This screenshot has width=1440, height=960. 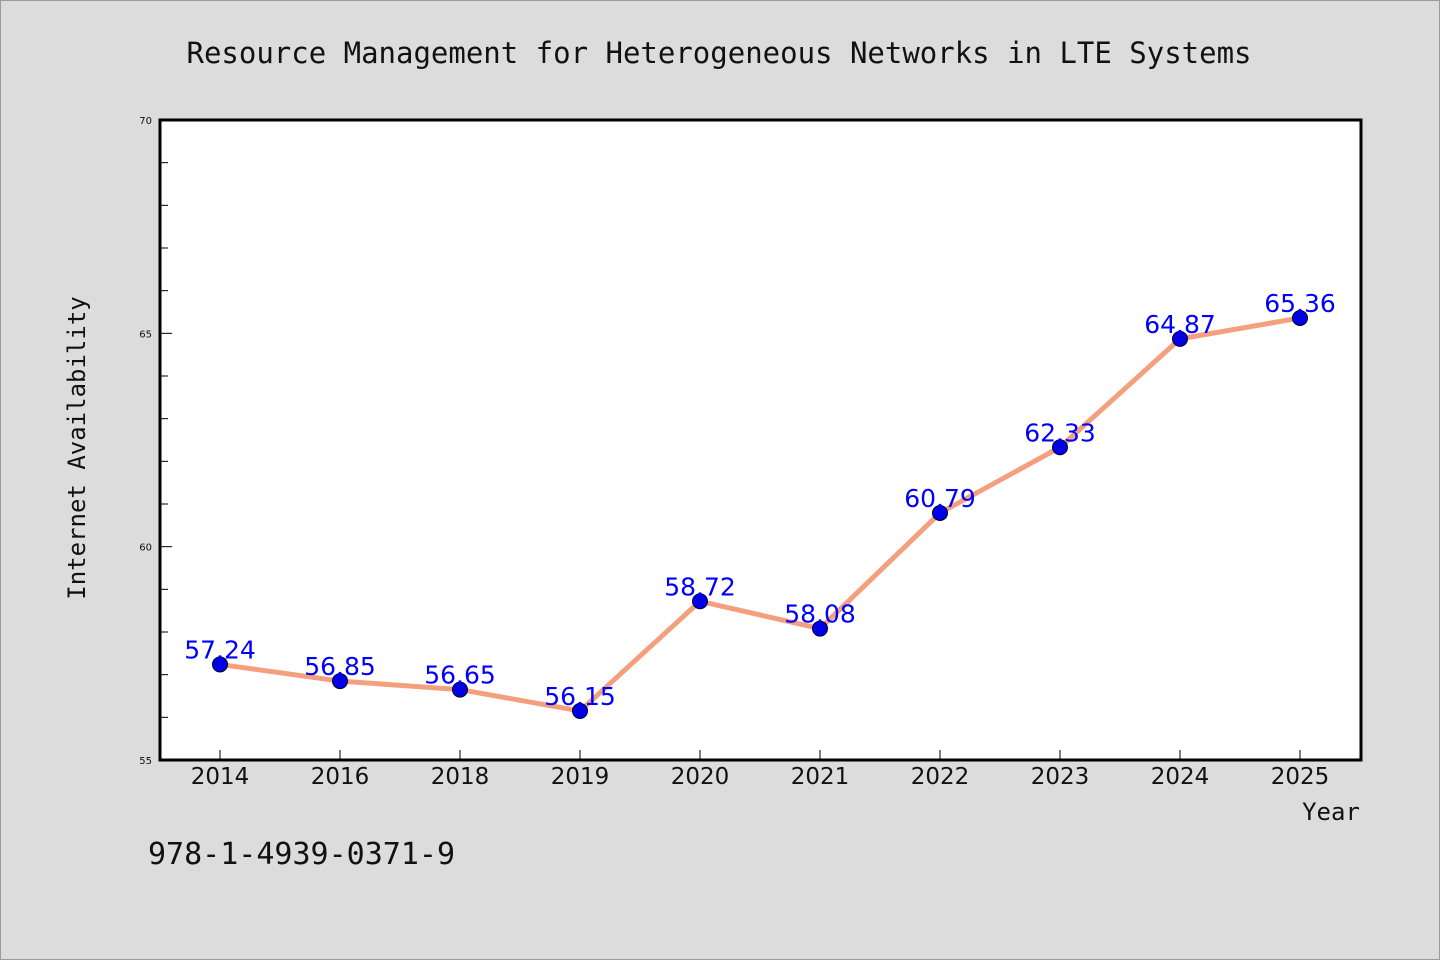 What do you see at coordinates (145, 441) in the screenshot?
I see `y-axis-ticks: 55 60 65 70` at bounding box center [145, 441].